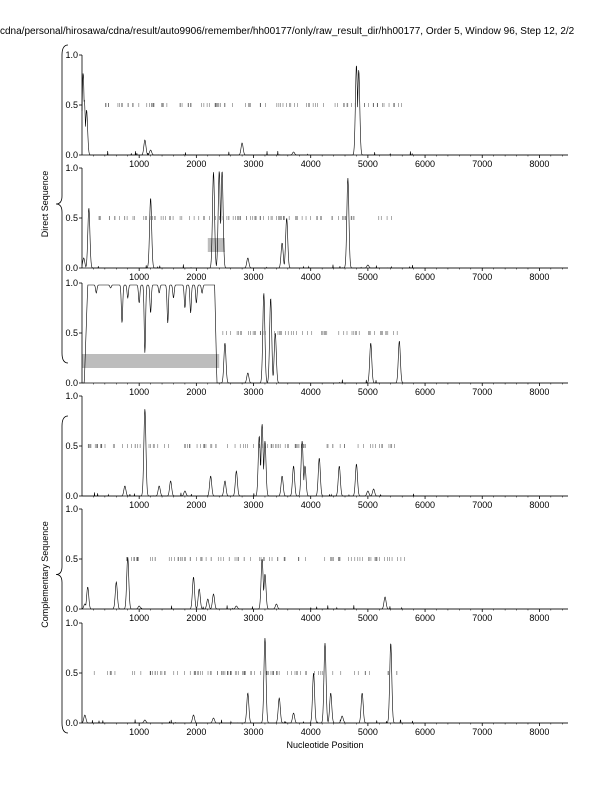  I want to click on direct-sequence-brace, so click(62, 204).